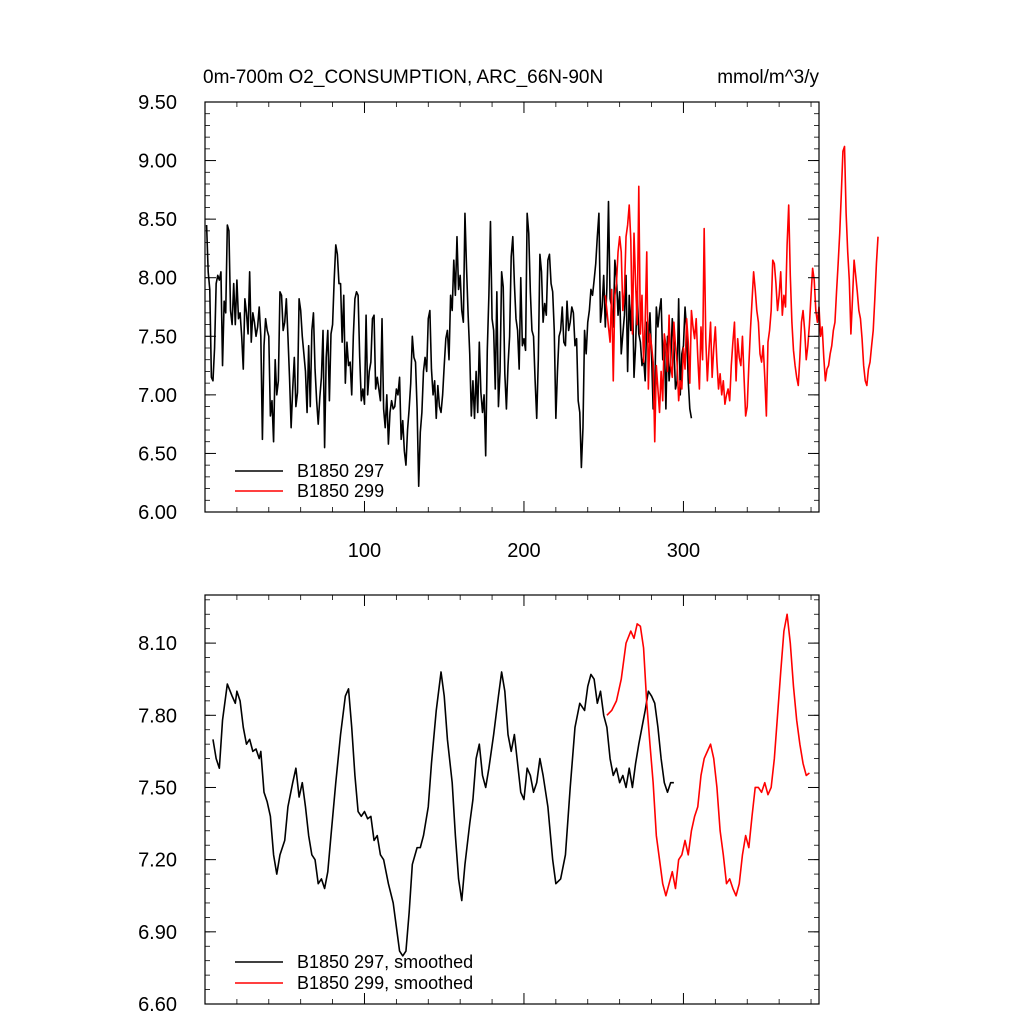  Describe the element at coordinates (523, 551) in the screenshot. I see `top-x-tick-label: 200` at that location.